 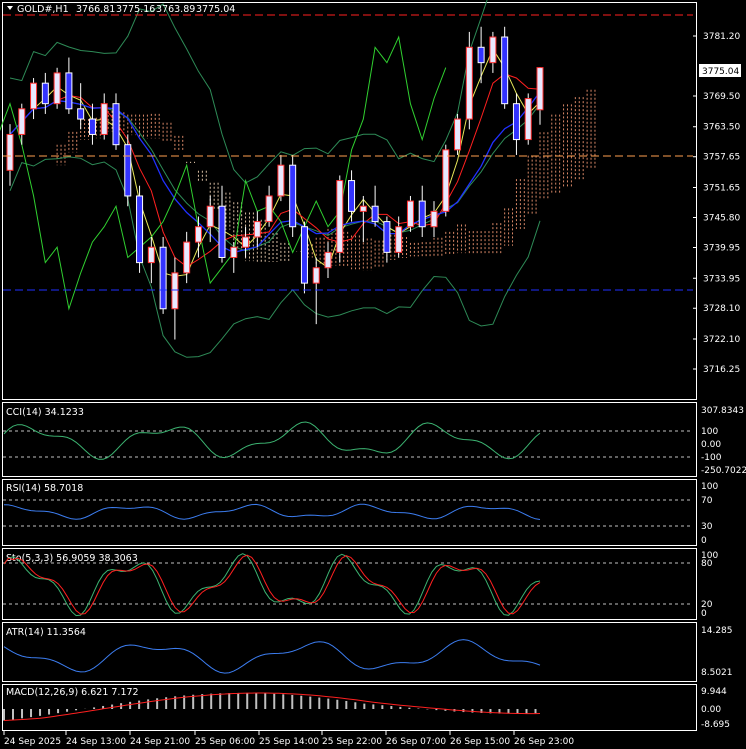 I want to click on macd-tick-max: 9.944, so click(x=714, y=692).